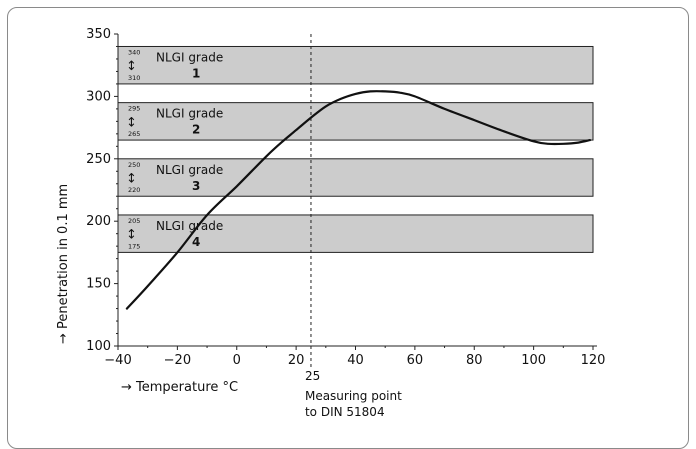 This screenshot has height=449, width=696. Describe the element at coordinates (196, 242) in the screenshot. I see `band-grade-number: 4` at that location.